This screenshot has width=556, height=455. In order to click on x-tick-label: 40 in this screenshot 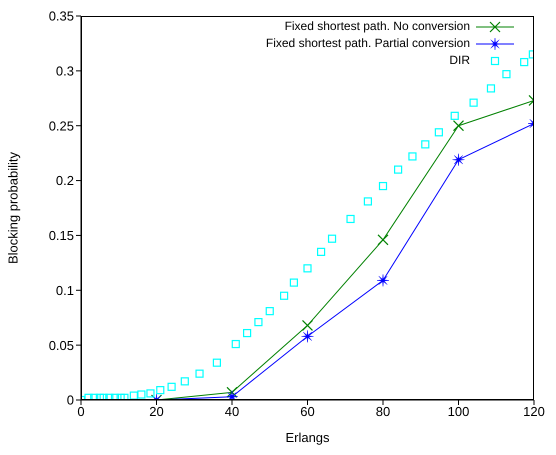, I will do `click(232, 412)`.